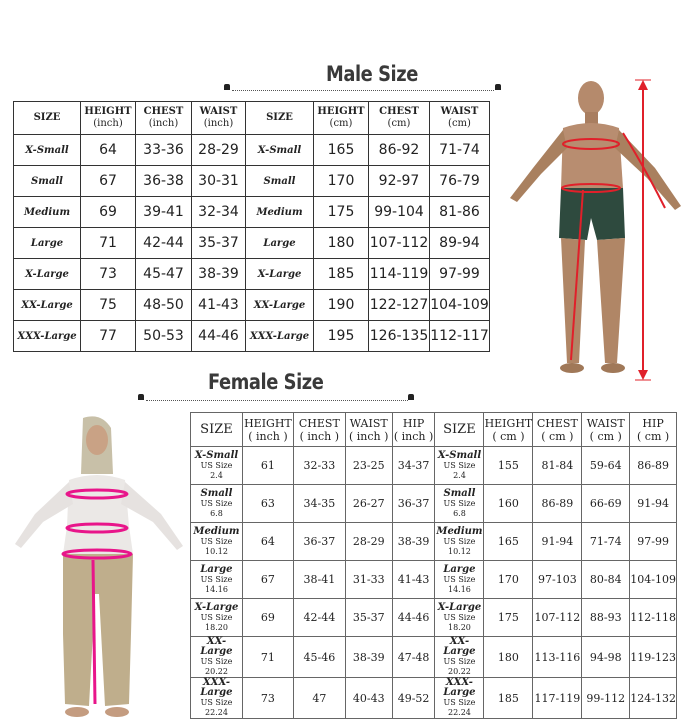 This screenshot has width=686, height=724. Describe the element at coordinates (279, 305) in the screenshot. I see `size-cell: XX-Large` at that location.